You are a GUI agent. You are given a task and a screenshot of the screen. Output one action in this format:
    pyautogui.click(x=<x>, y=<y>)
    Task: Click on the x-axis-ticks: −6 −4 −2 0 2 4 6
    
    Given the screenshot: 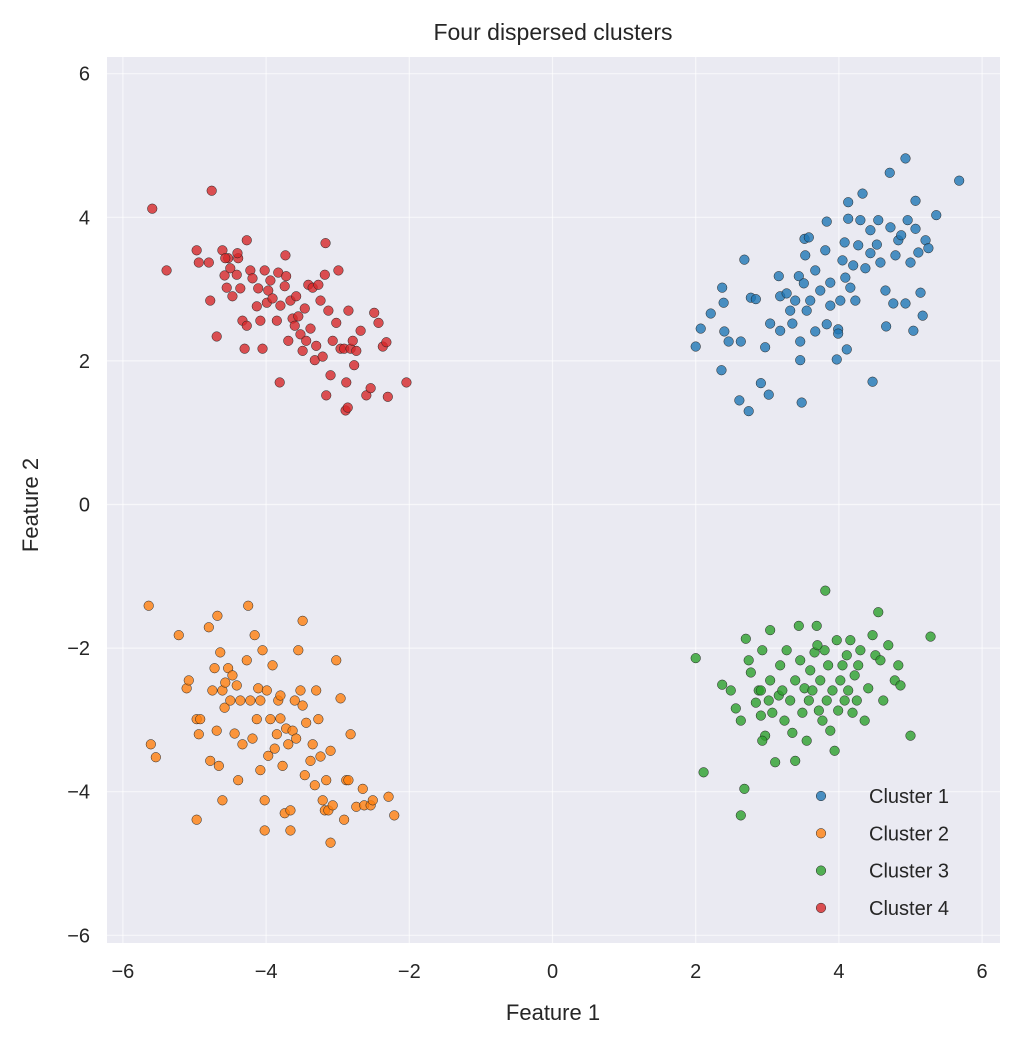 What is the action you would take?
    pyautogui.click(x=549, y=972)
    